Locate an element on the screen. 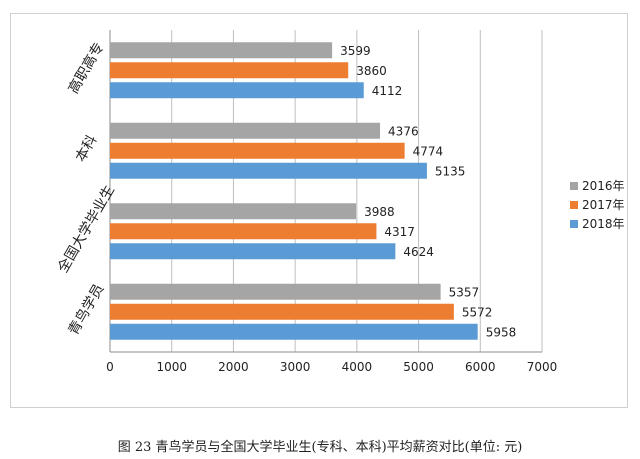 The height and width of the screenshot is (459, 640). data-label: 3988 is located at coordinates (379, 212).